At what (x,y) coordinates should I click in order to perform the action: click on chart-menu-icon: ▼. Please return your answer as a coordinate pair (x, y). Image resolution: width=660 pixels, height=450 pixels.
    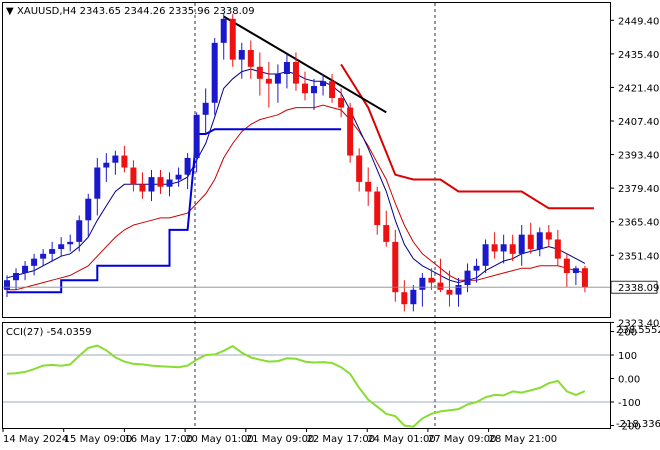
    Looking at the image, I should click on (10, 11).